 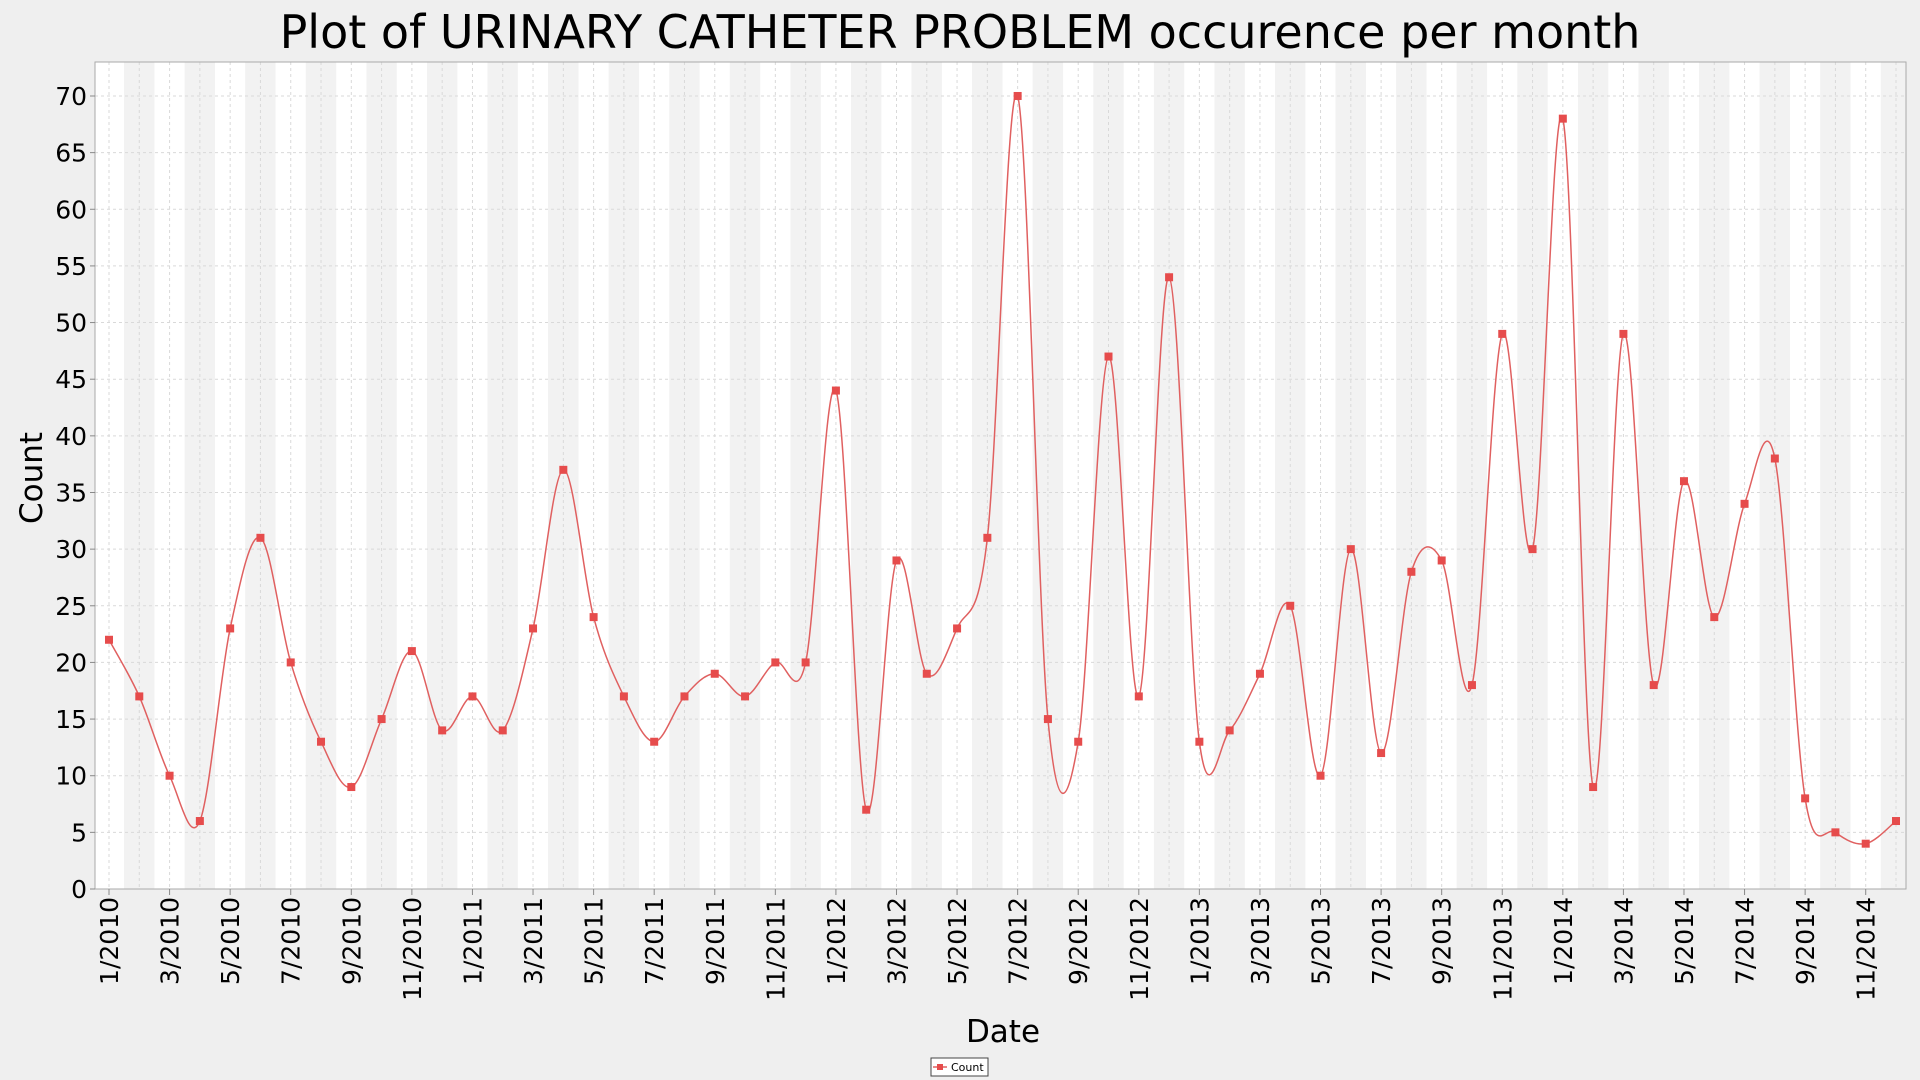 I want to click on x-axis-label: Date, so click(x=1003, y=1032).